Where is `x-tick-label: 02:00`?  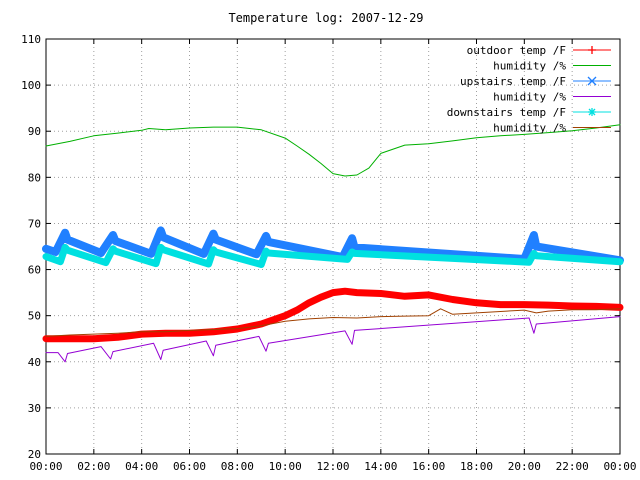 x-tick-label: 02:00 is located at coordinates (93, 466).